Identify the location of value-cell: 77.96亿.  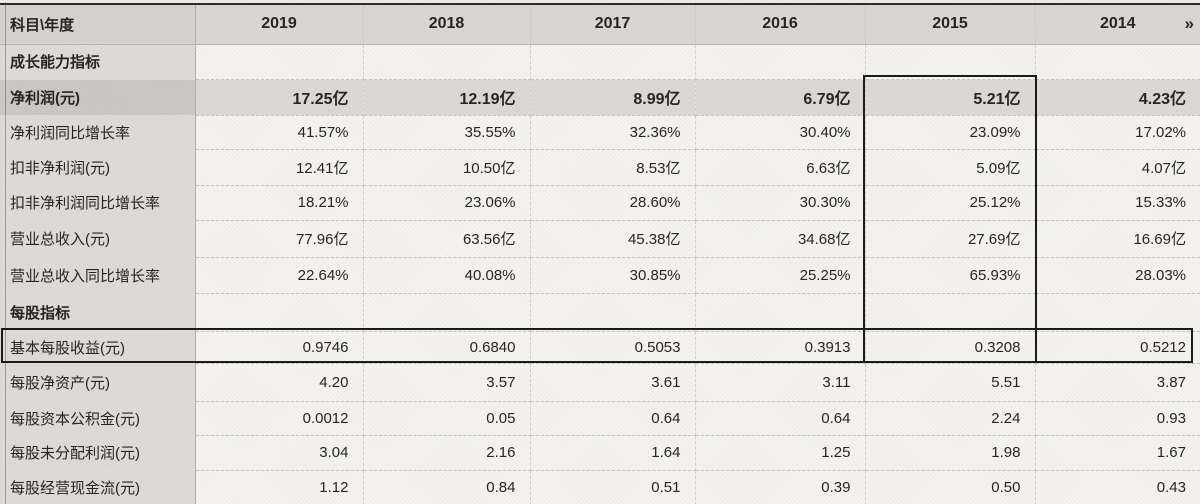
(279, 239).